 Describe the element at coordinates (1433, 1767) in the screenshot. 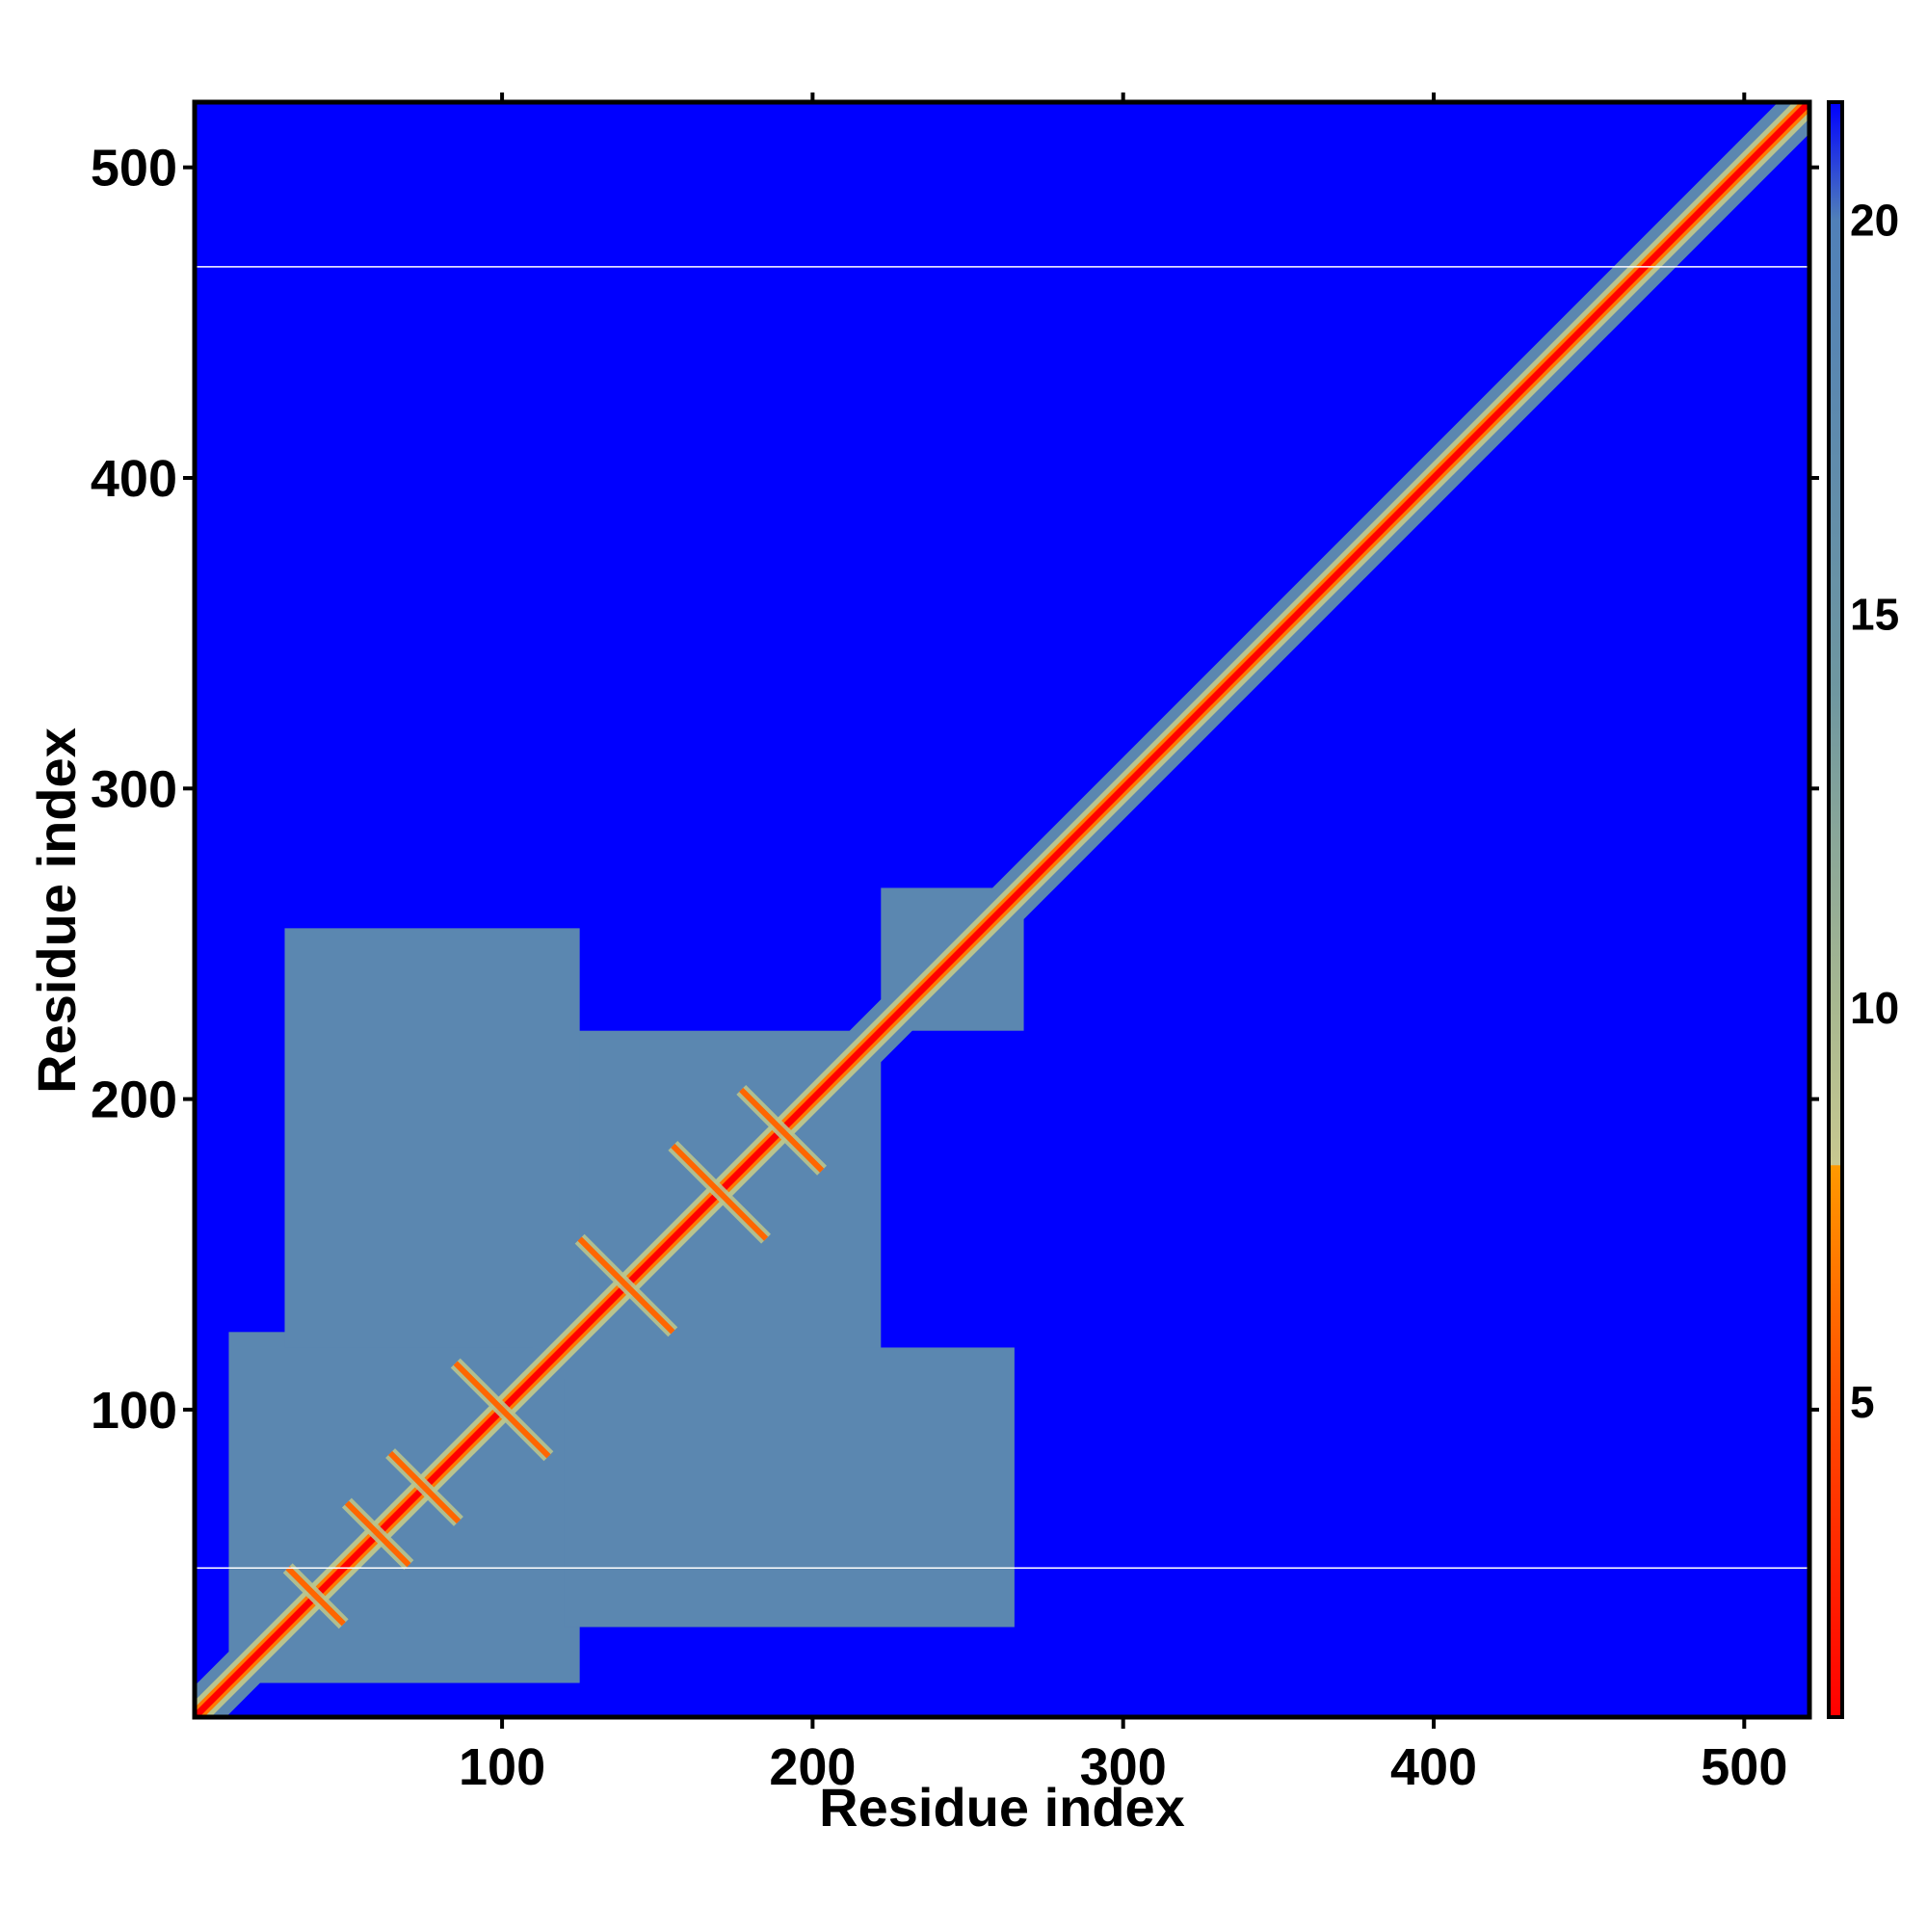

I see `x-tick-label-400: 400` at that location.